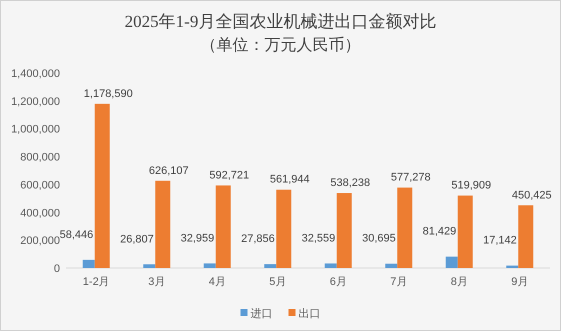 This screenshot has height=331, width=561. Describe the element at coordinates (197, 238) in the screenshot. I see `data-label: 32,959` at that location.